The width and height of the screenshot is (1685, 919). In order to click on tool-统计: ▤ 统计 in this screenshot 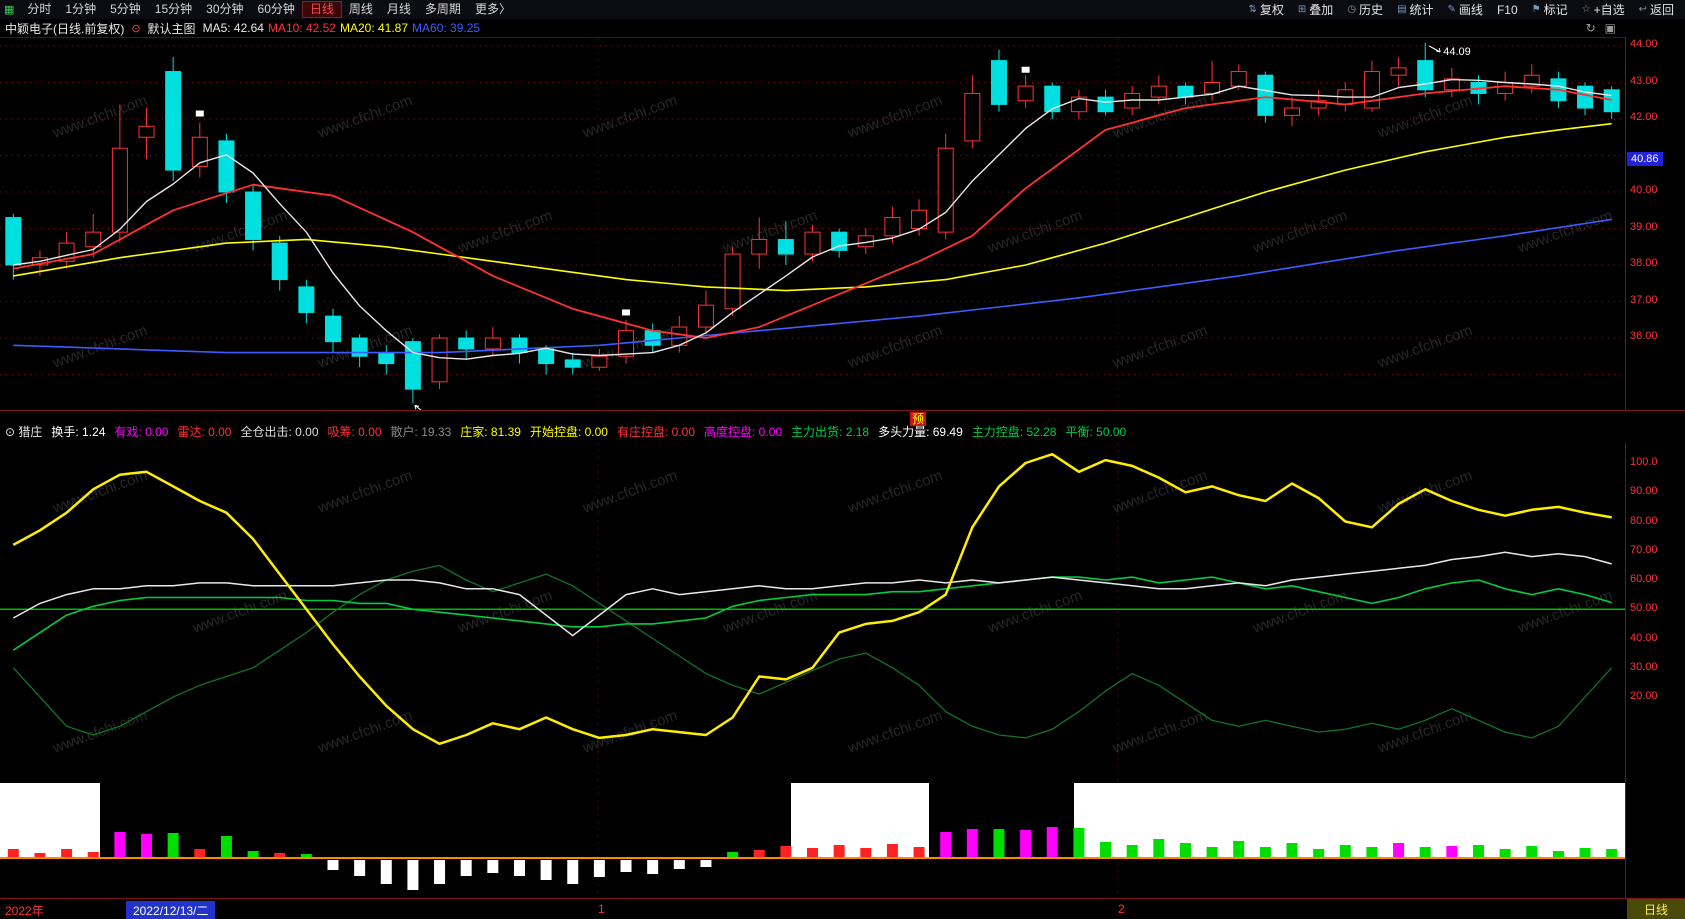, I will do `click(1415, 9)`.